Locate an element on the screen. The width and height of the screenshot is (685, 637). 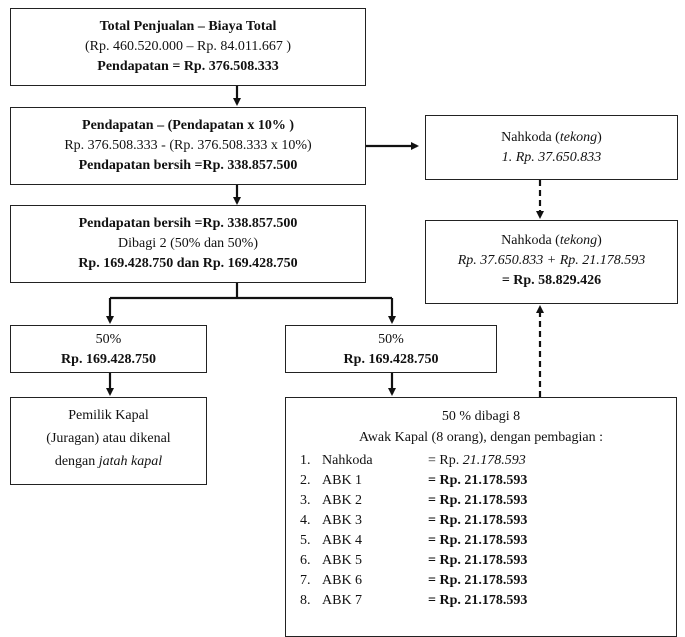
text: 50 % dibagi 8 is located at coordinates (481, 416).